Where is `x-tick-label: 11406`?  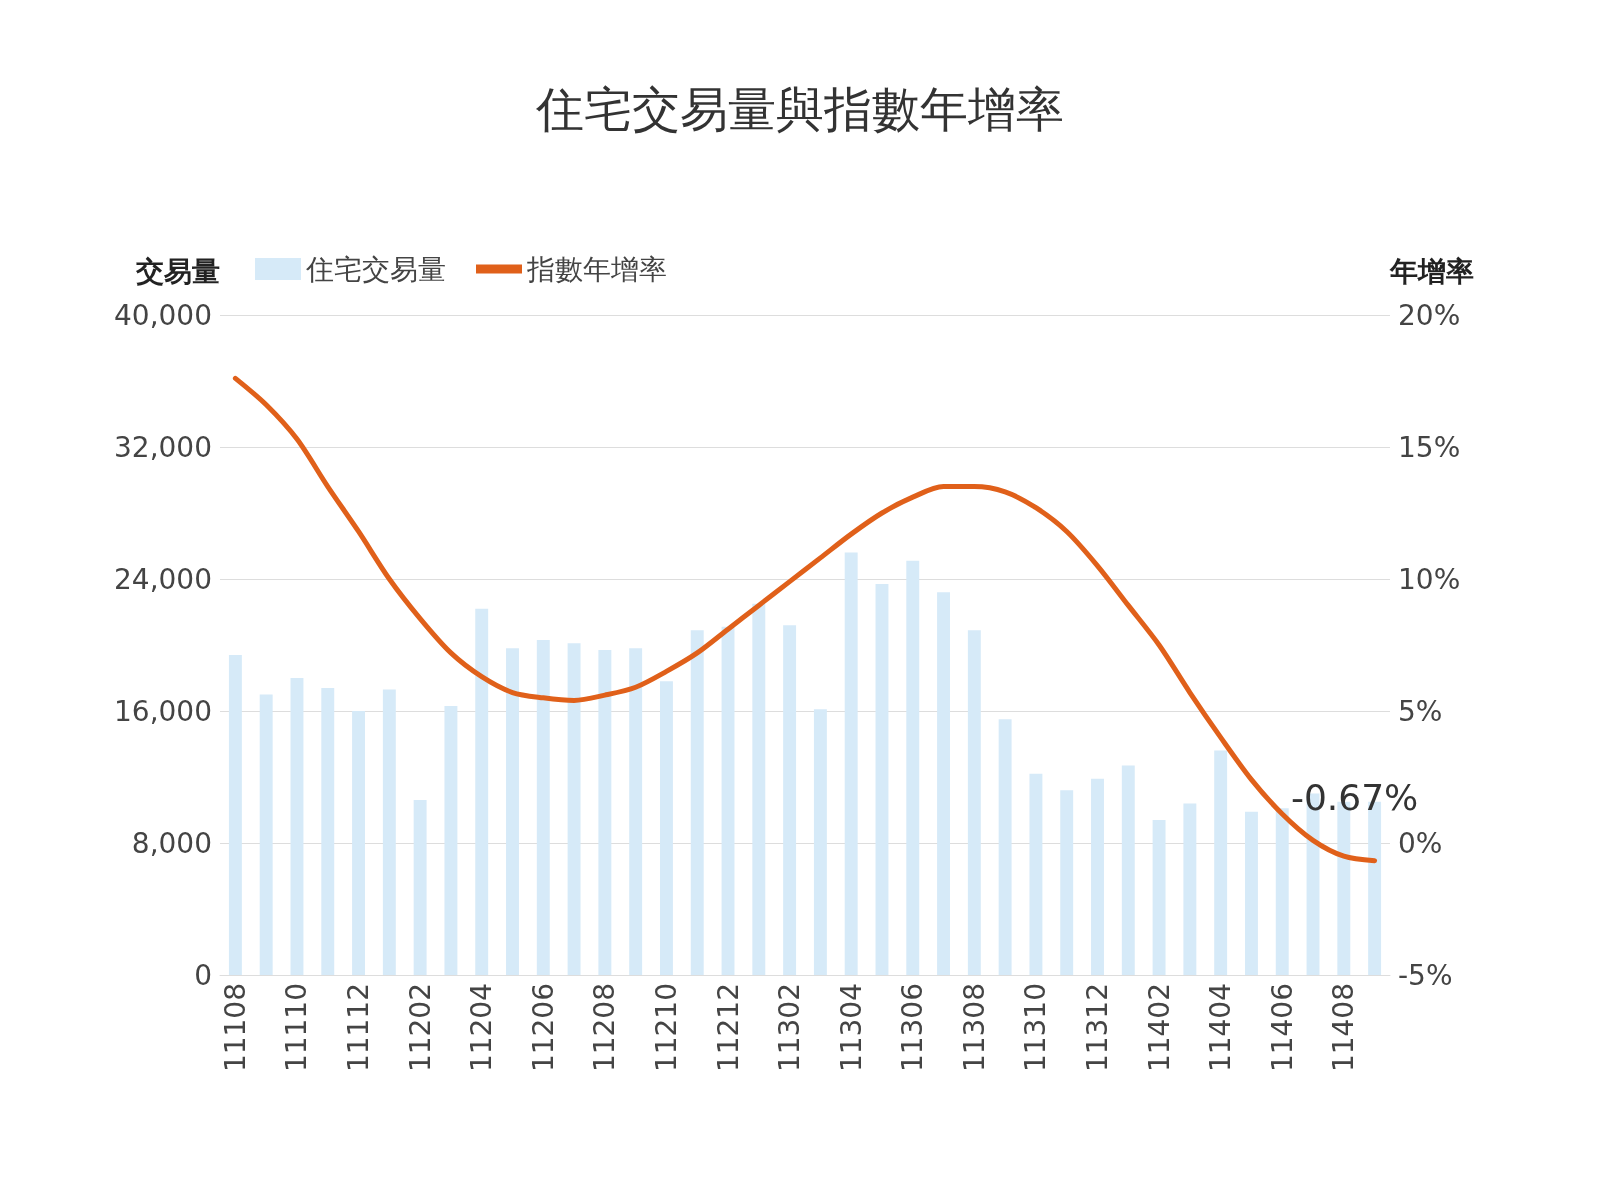
x-tick-label: 11406 is located at coordinates (1282, 1028).